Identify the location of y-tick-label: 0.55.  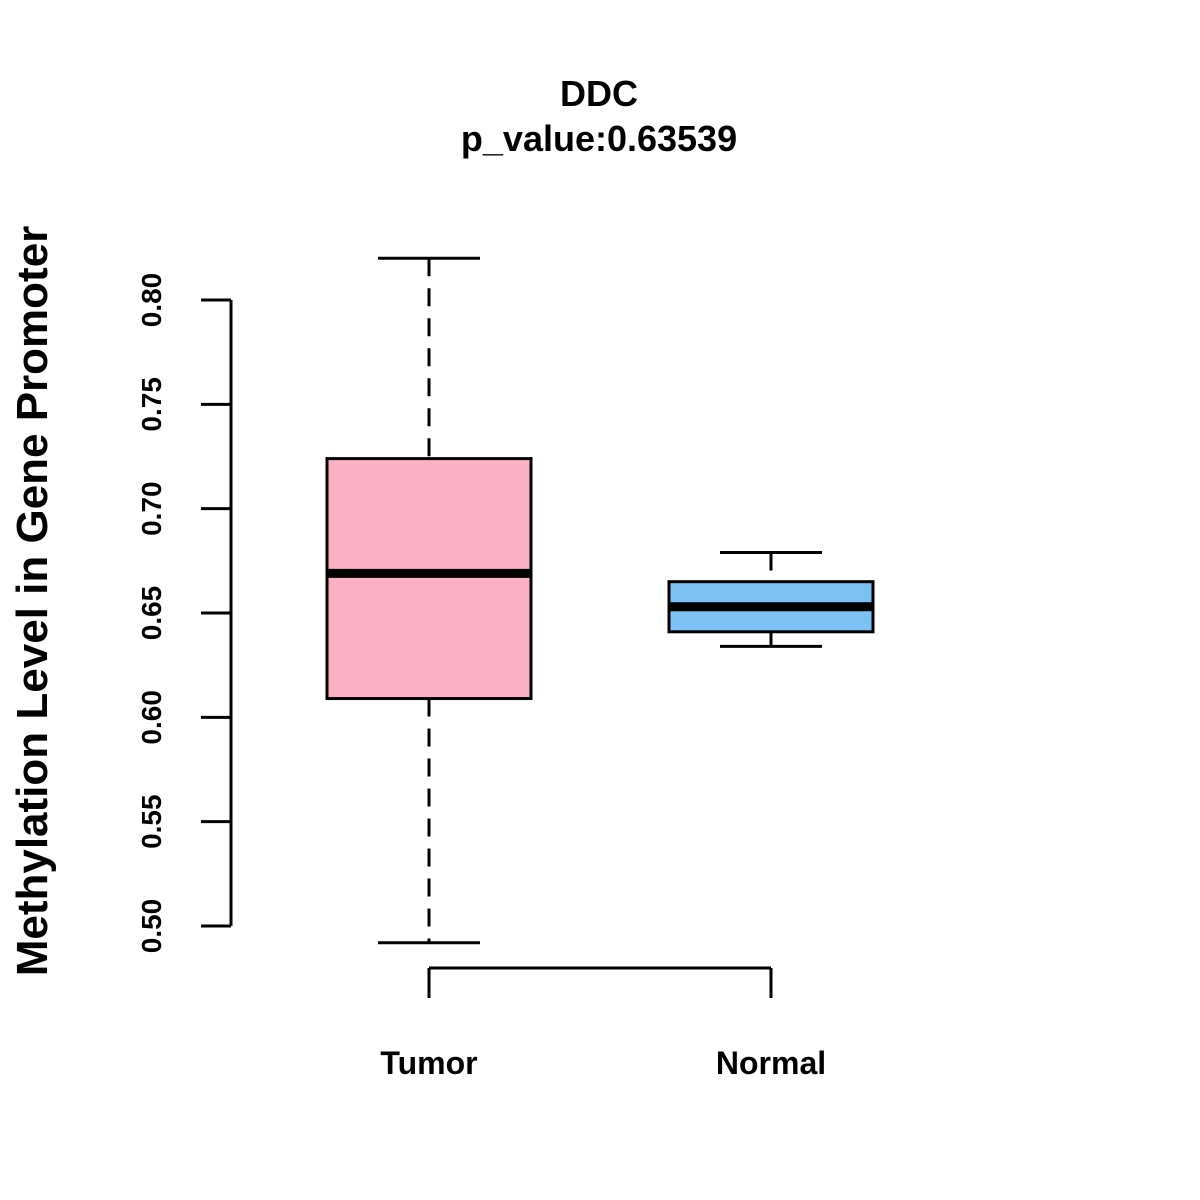
(151, 821).